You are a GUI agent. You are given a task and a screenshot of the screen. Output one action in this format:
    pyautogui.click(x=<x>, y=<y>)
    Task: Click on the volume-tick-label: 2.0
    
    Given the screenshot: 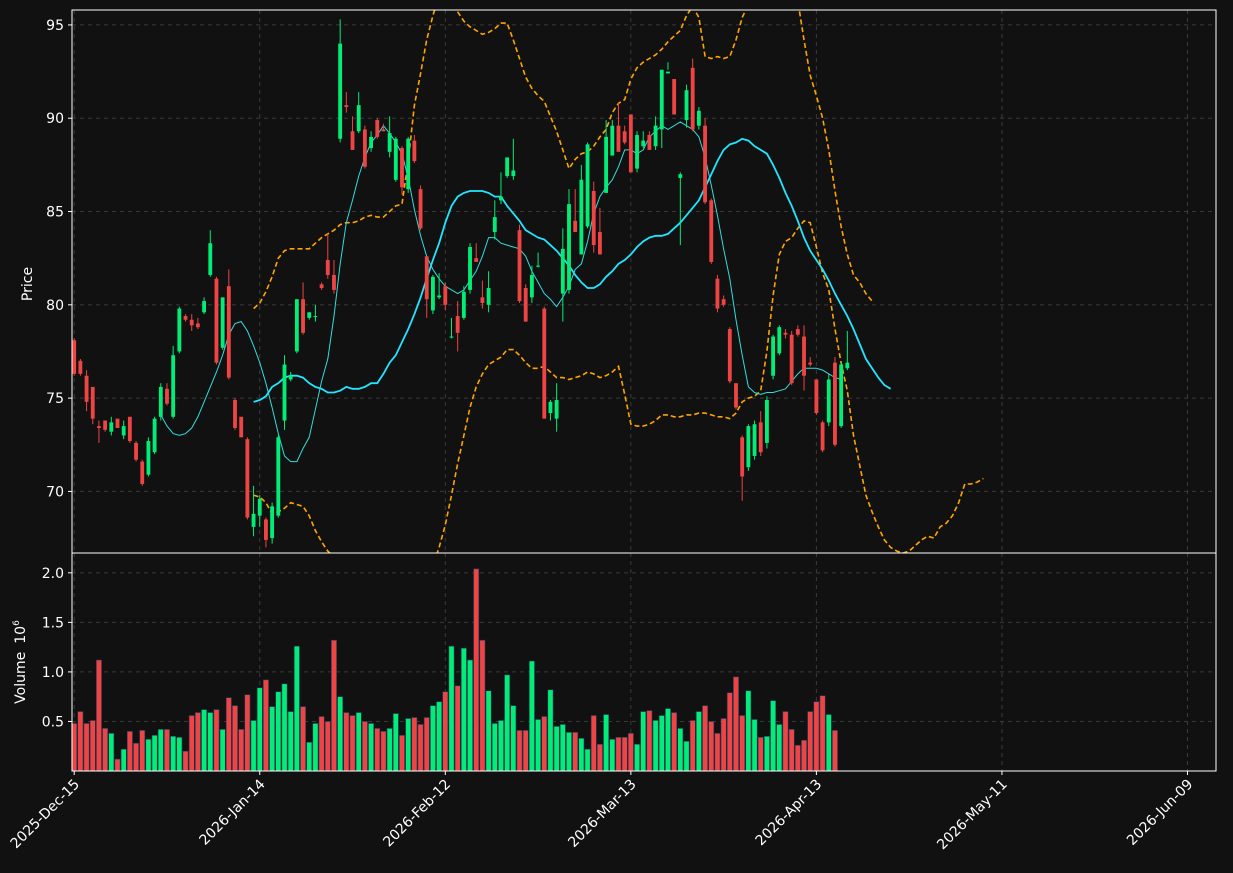 What is the action you would take?
    pyautogui.click(x=53, y=574)
    